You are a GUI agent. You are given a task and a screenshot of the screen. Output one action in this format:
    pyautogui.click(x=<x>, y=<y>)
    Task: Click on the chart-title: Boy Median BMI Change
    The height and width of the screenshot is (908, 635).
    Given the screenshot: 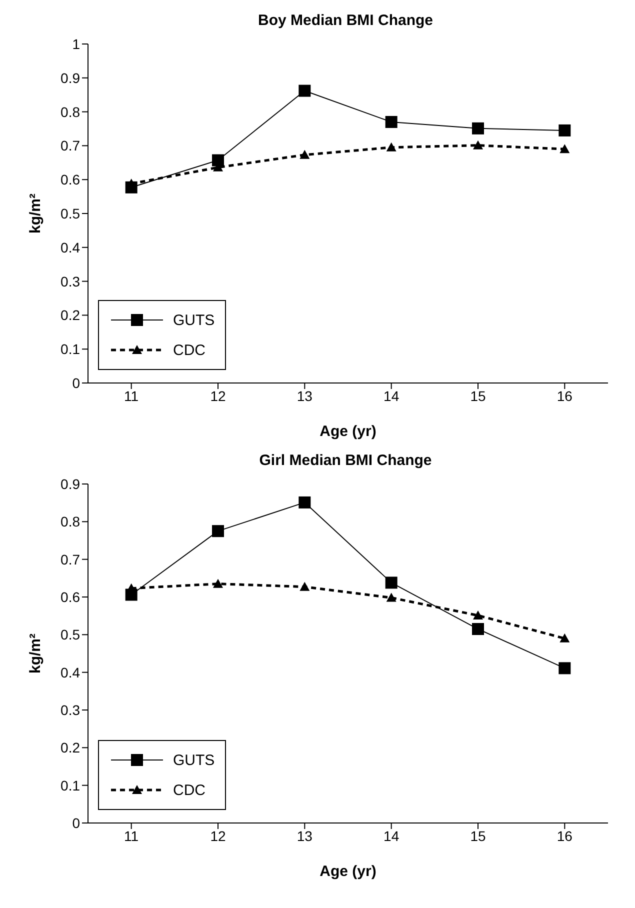 What is the action you would take?
    pyautogui.click(x=345, y=21)
    